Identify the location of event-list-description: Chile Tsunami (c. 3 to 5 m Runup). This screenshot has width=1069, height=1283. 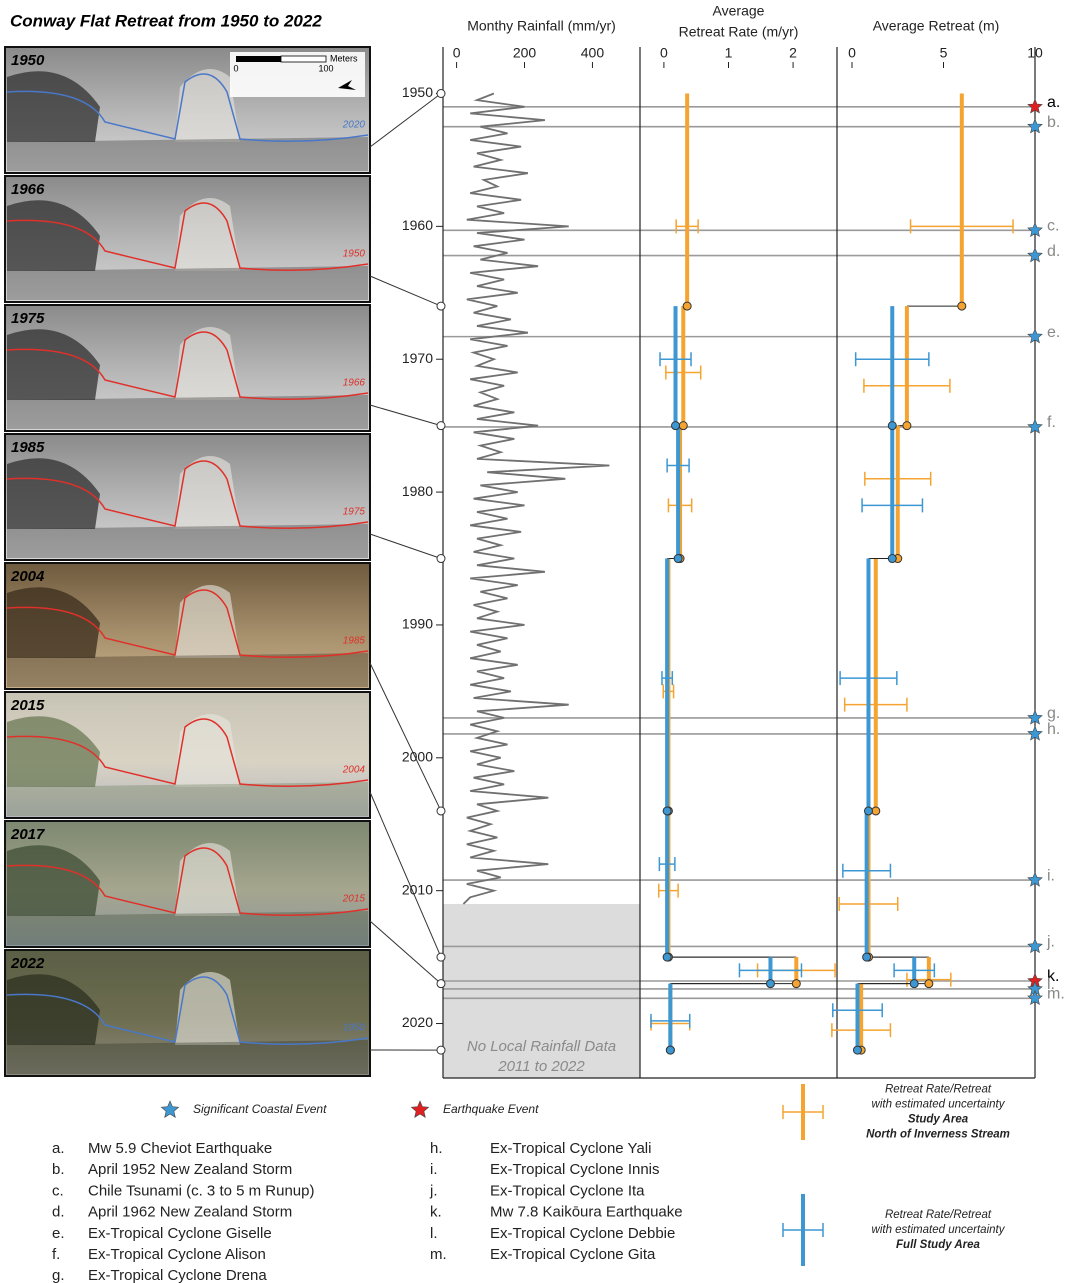
(201, 1190).